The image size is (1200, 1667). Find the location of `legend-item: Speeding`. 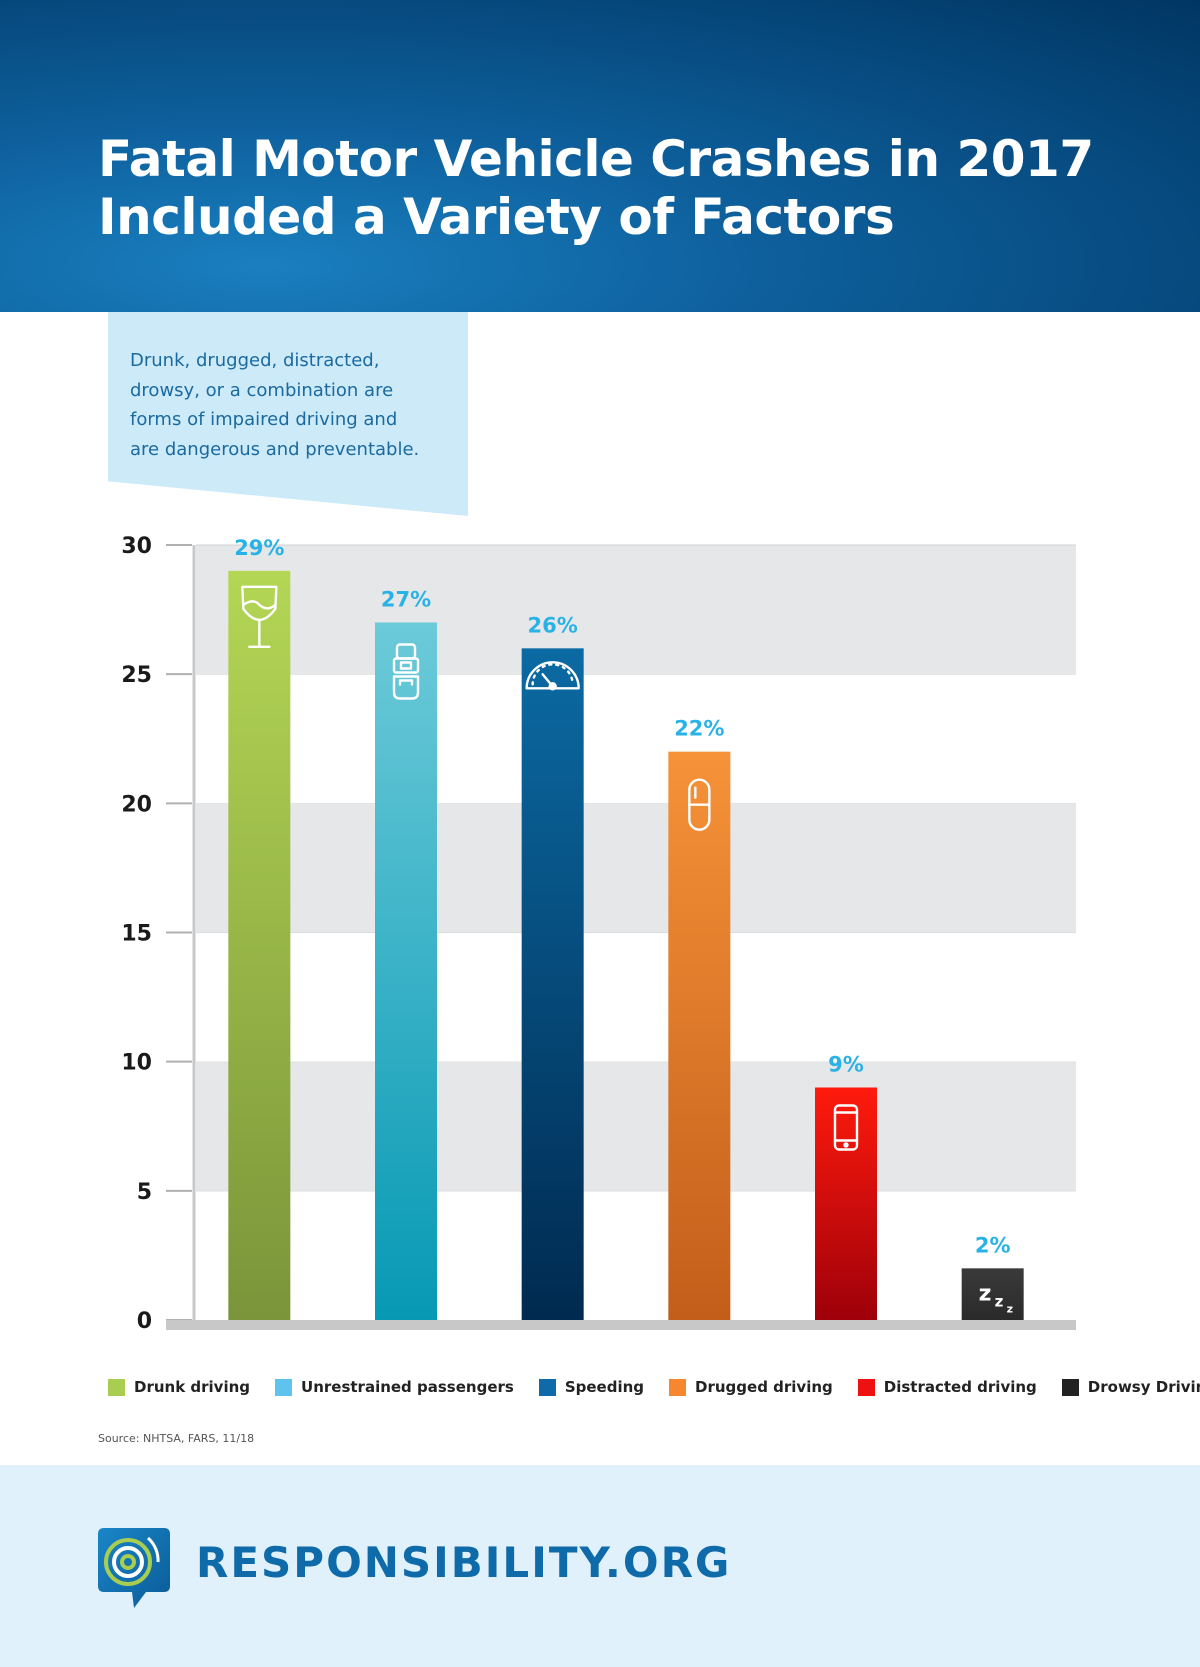

legend-item: Speeding is located at coordinates (591, 1387).